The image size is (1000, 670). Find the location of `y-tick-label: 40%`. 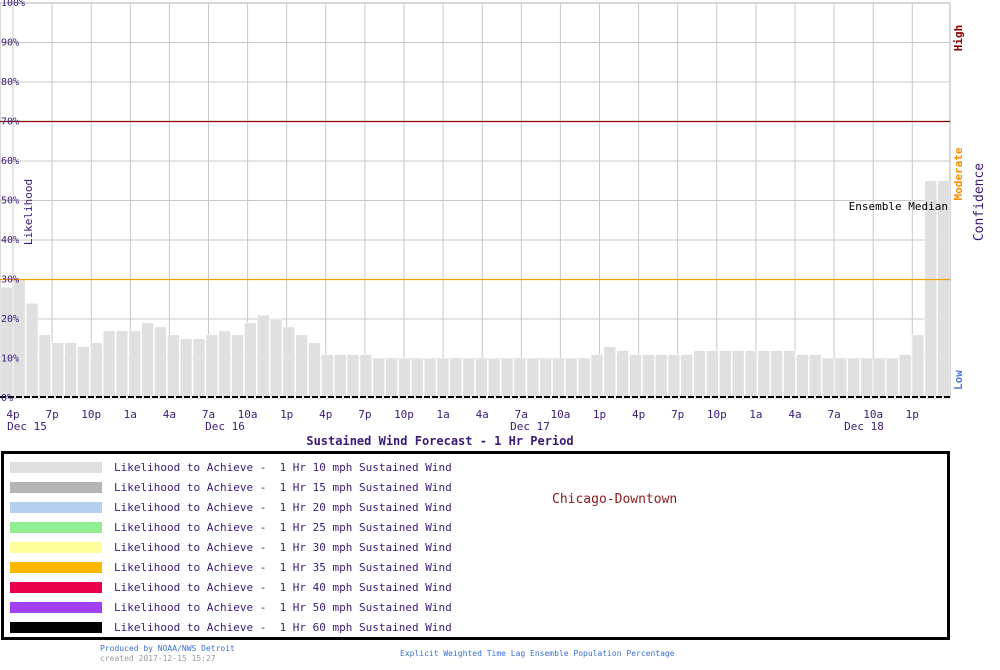

y-tick-label: 40% is located at coordinates (10, 240).